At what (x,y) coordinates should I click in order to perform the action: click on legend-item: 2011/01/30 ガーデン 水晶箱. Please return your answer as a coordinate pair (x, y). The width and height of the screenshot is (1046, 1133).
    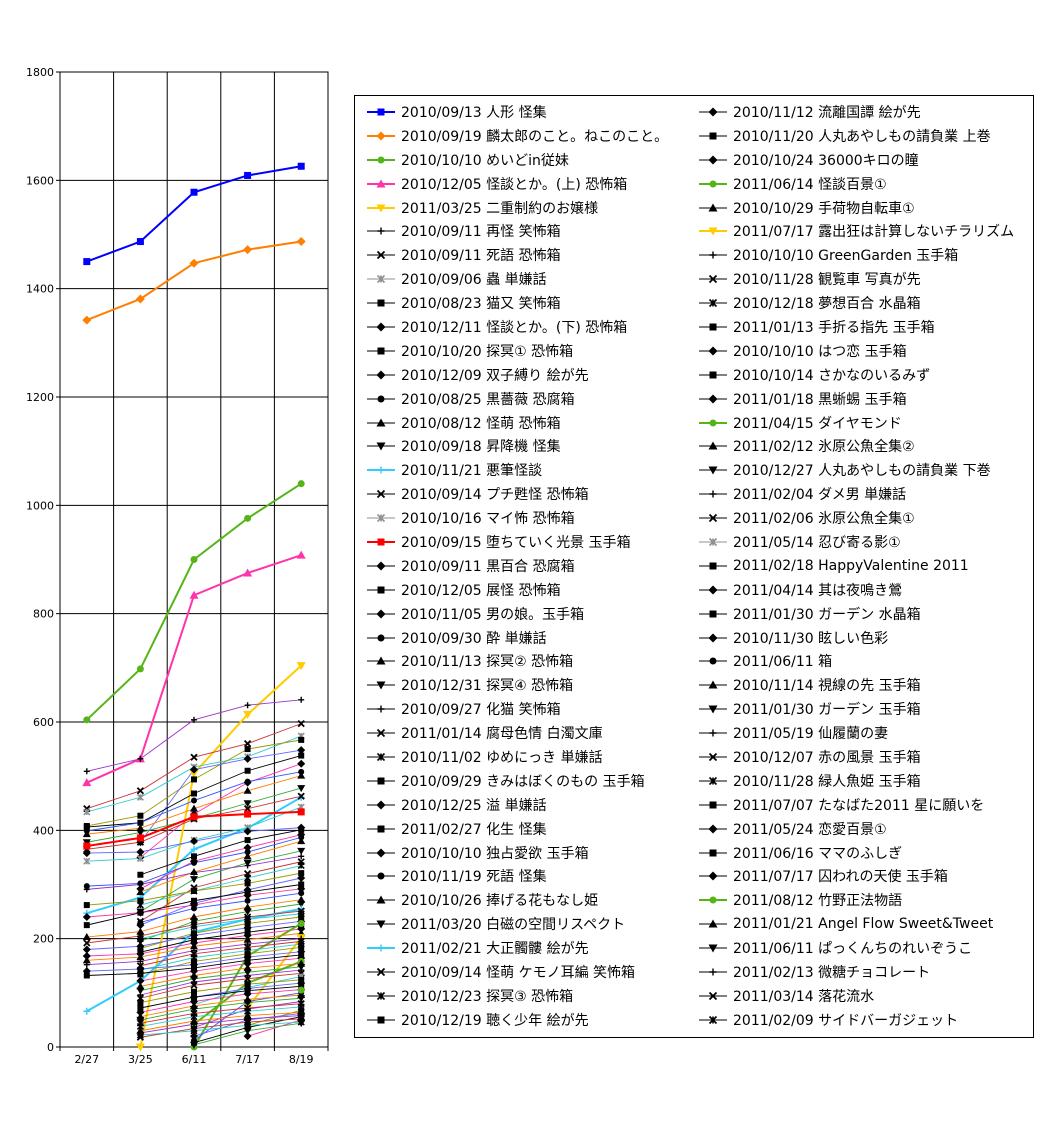
    Looking at the image, I should click on (867, 614).